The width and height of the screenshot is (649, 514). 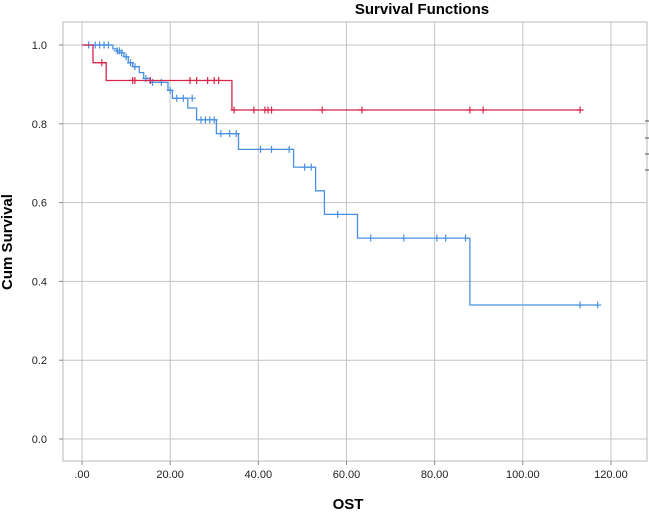 What do you see at coordinates (39, 282) in the screenshot?
I see `y-tick-label: 0.4` at bounding box center [39, 282].